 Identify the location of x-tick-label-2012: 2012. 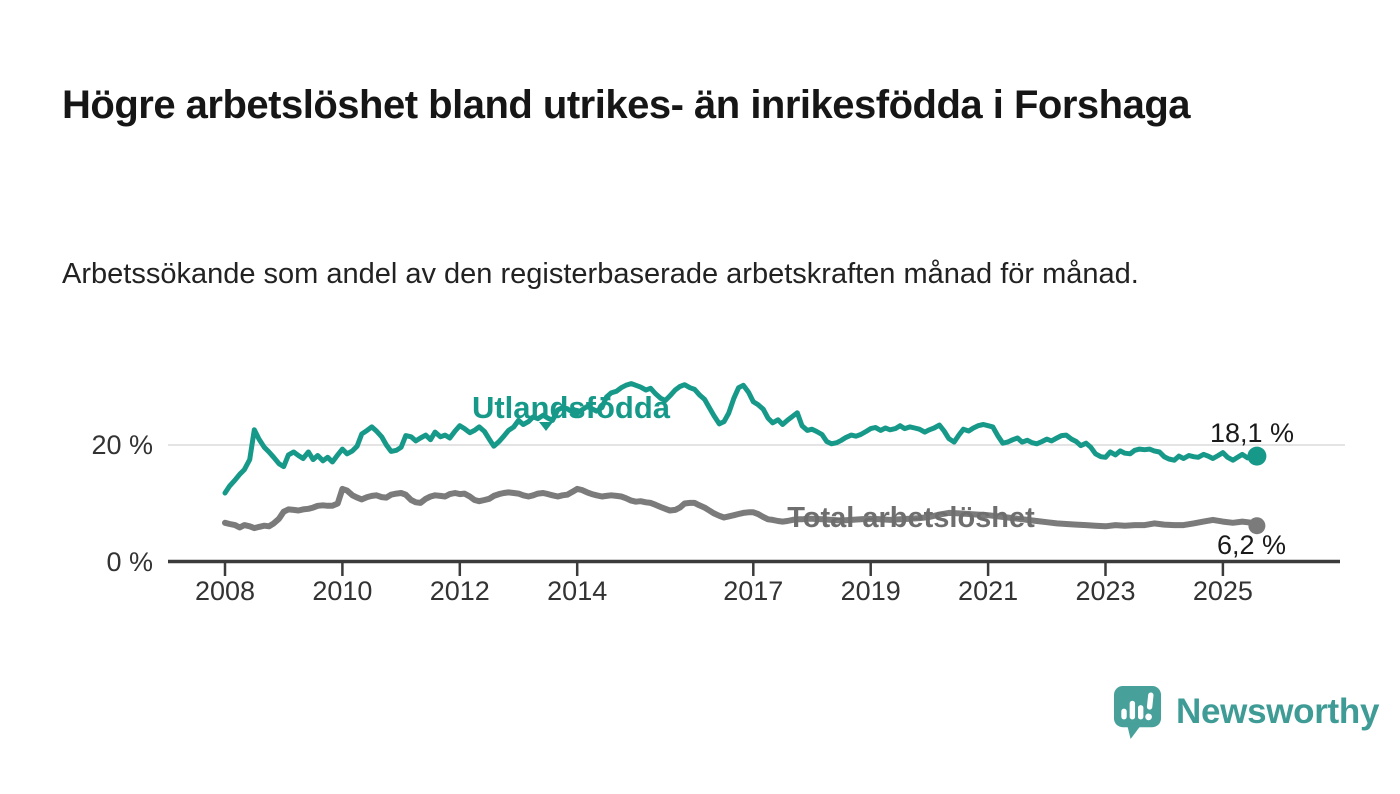
(460, 591).